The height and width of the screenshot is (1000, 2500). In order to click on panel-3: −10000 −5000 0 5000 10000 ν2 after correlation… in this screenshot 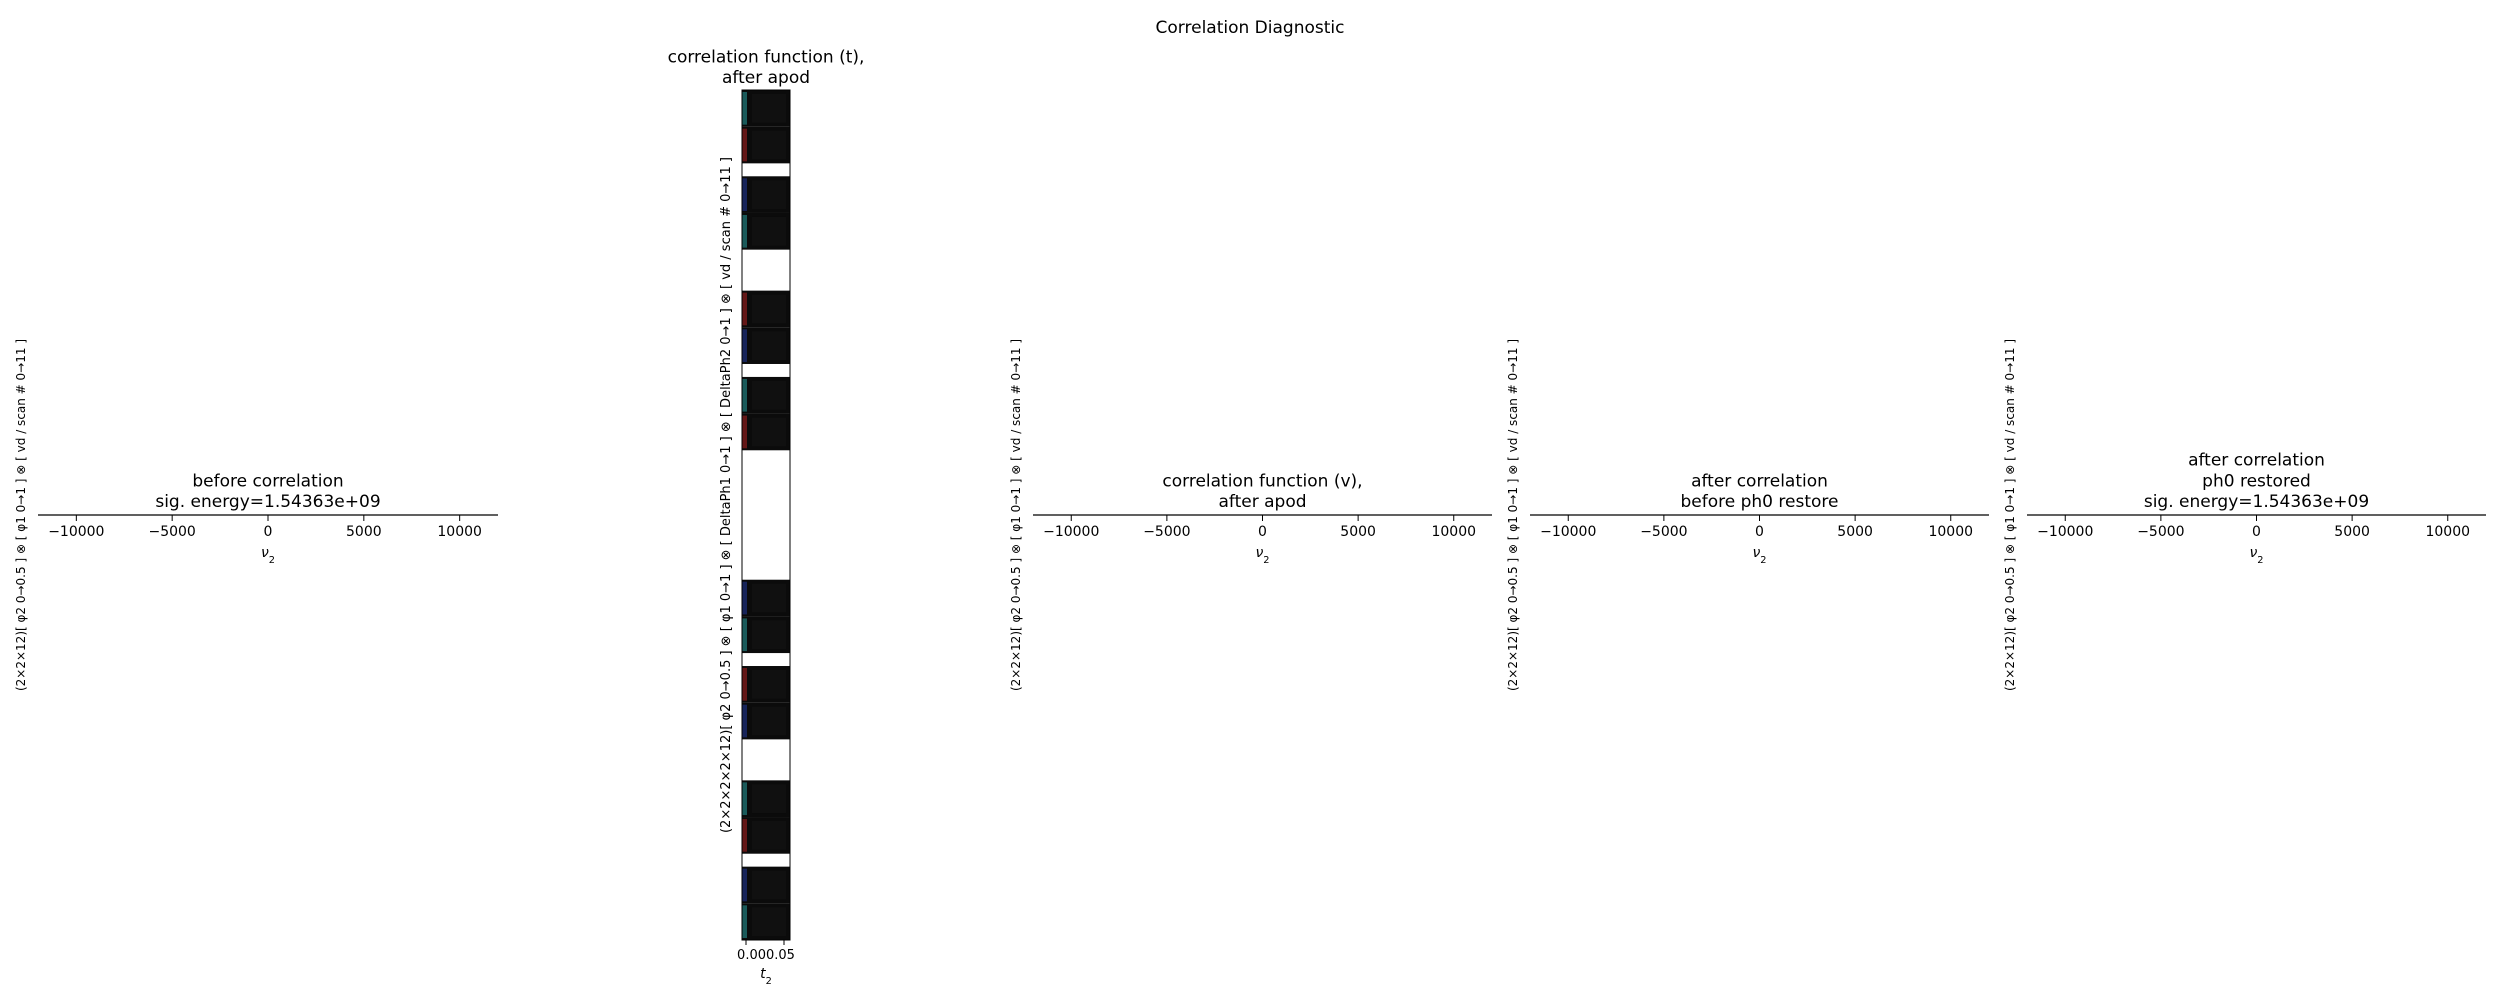, I will do `click(1747, 515)`.